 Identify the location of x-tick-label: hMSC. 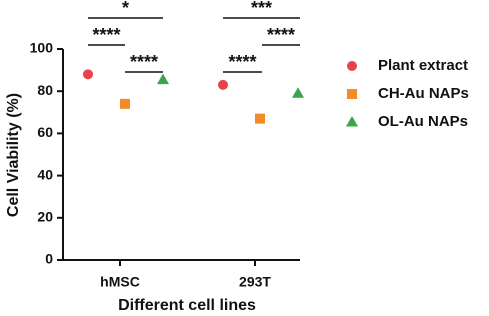
(120, 282).